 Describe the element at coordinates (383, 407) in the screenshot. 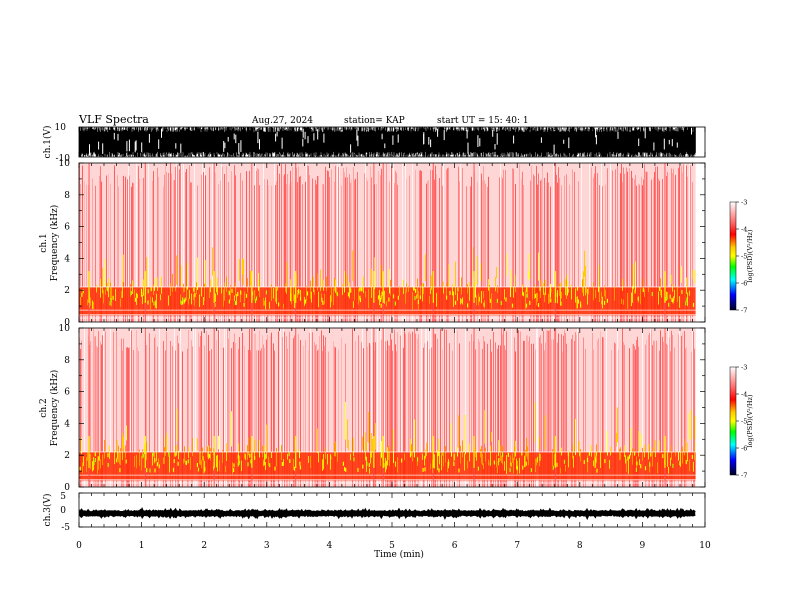

I see `spec-event` at that location.